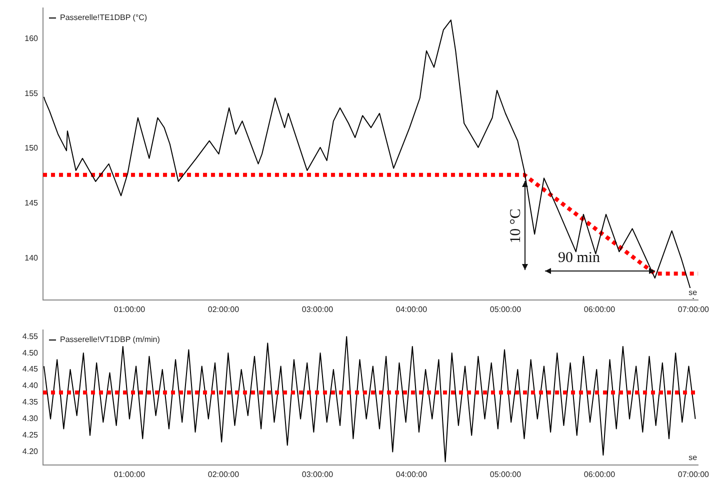 The width and height of the screenshot is (711, 487). I want to click on y-tick-label: 4.40, so click(30, 385).